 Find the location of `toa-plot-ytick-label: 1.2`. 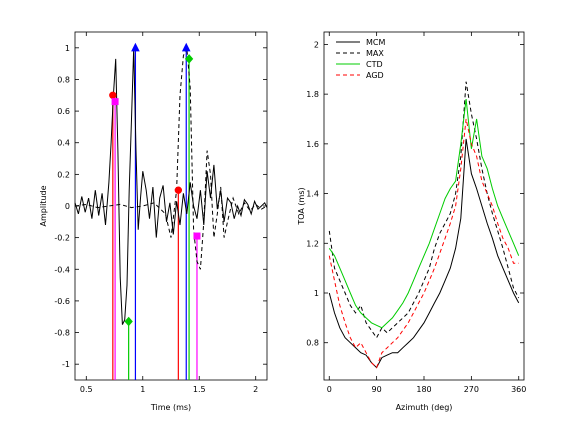

toa-plot-ytick-label: 1.2 is located at coordinates (312, 243).